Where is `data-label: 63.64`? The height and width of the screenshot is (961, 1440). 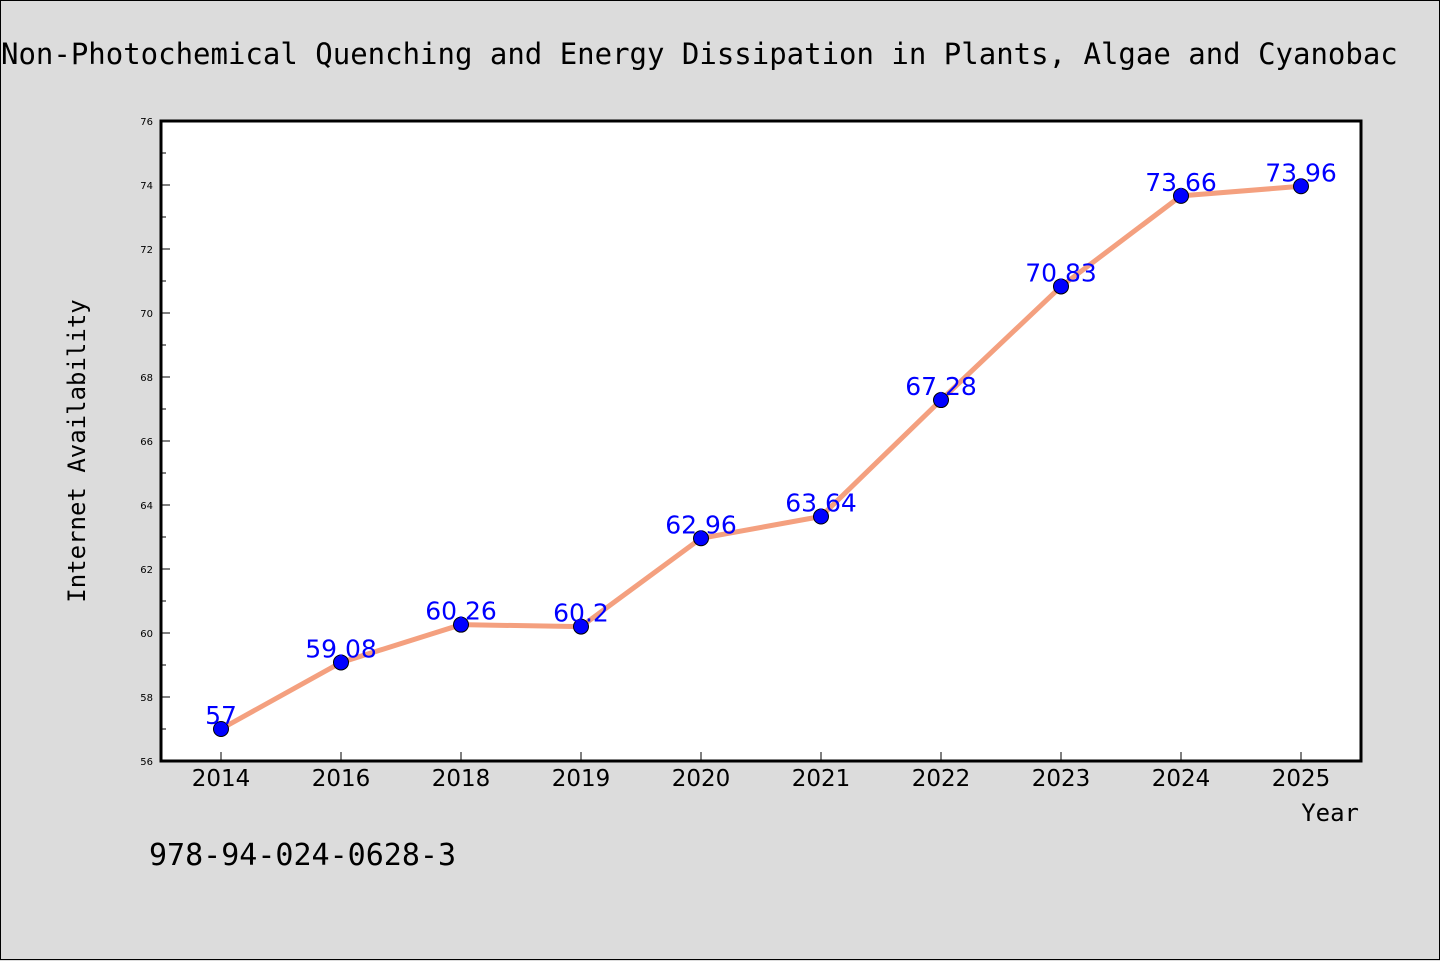 data-label: 63.64 is located at coordinates (821, 503).